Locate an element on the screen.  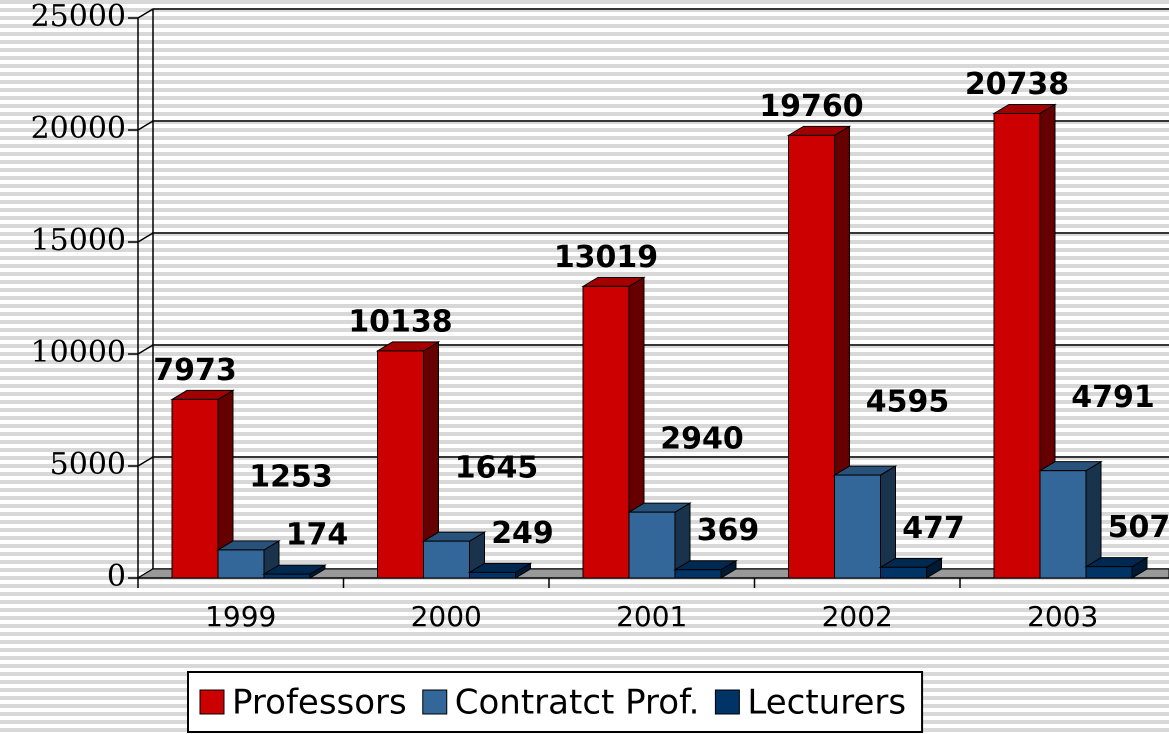
data-label: 249 is located at coordinates (522, 533).